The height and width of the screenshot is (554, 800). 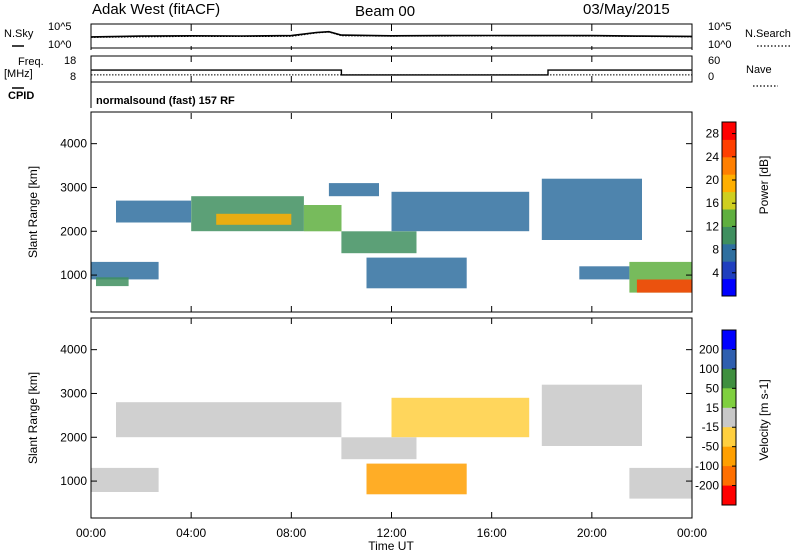 I want to click on cpid-text: normalsound (fast) 157 RF, so click(x=165, y=101).